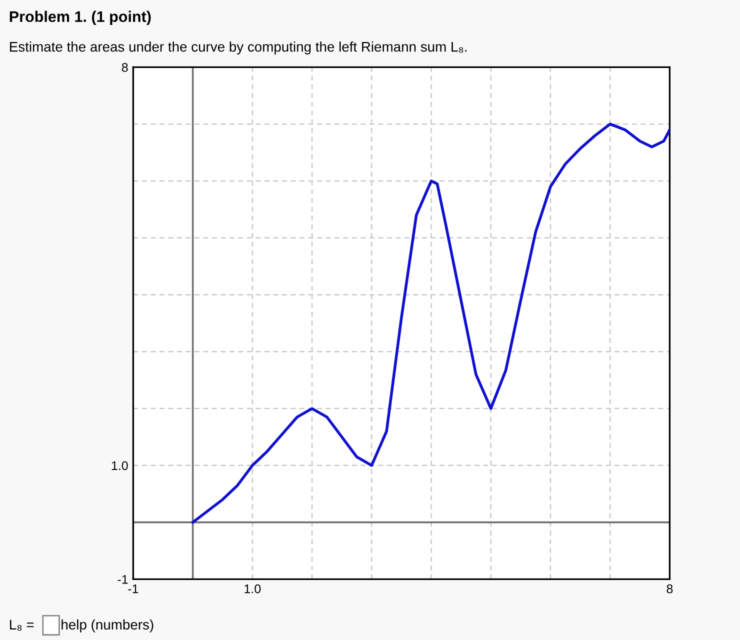 Image resolution: width=740 pixels, height=640 pixels. I want to click on y-tick-label: -1, so click(123, 579).